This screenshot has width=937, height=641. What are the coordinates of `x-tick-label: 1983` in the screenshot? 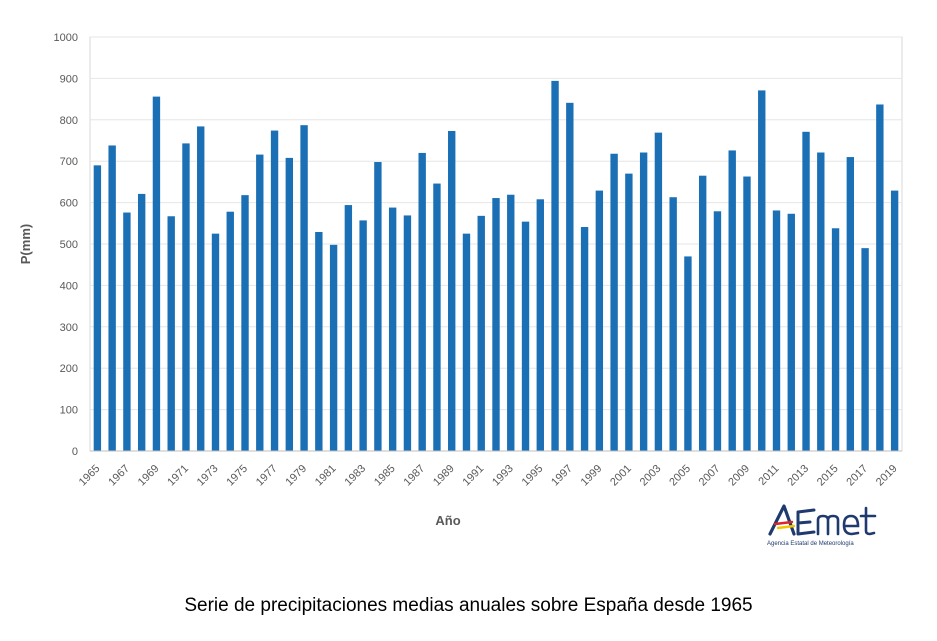 It's located at (355, 476).